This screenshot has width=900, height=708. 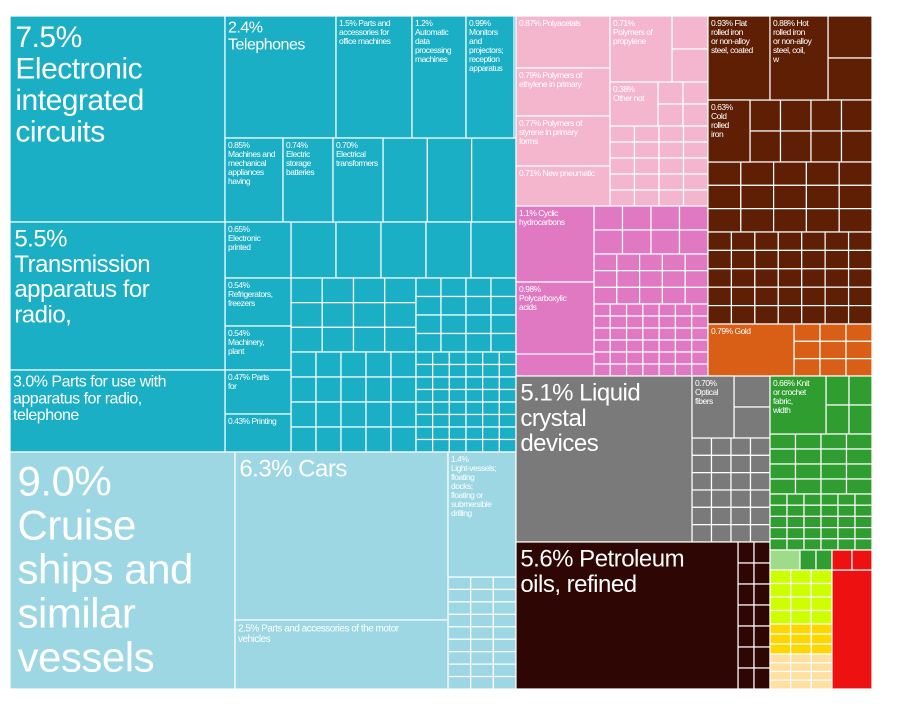 I want to click on tile-t24, so click(x=563, y=186).